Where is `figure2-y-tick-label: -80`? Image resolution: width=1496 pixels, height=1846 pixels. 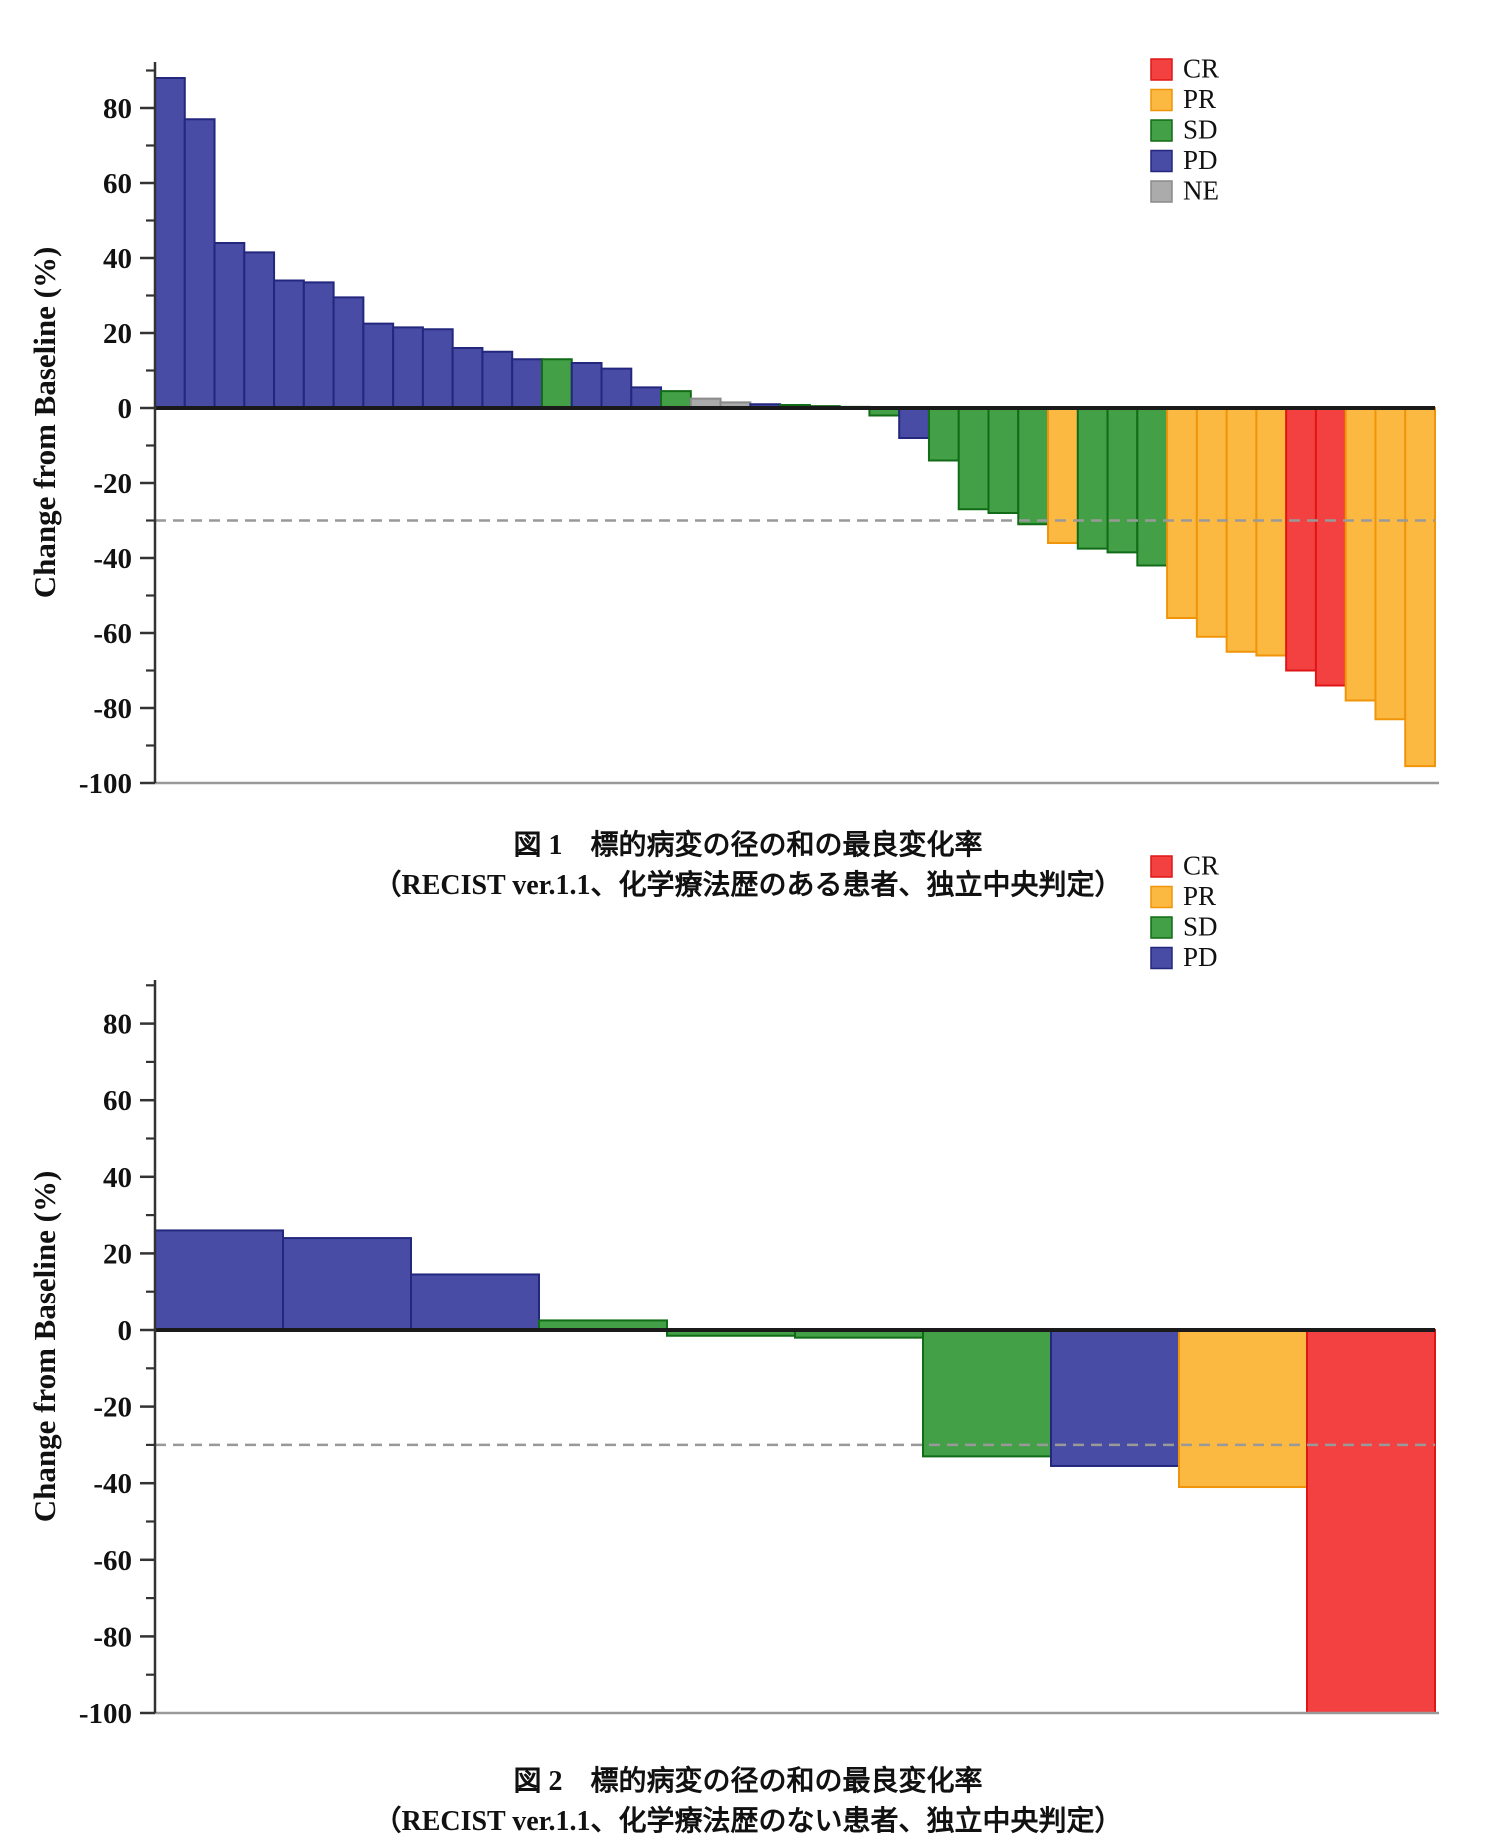
figure2-y-tick-label: -80 is located at coordinates (112, 1637).